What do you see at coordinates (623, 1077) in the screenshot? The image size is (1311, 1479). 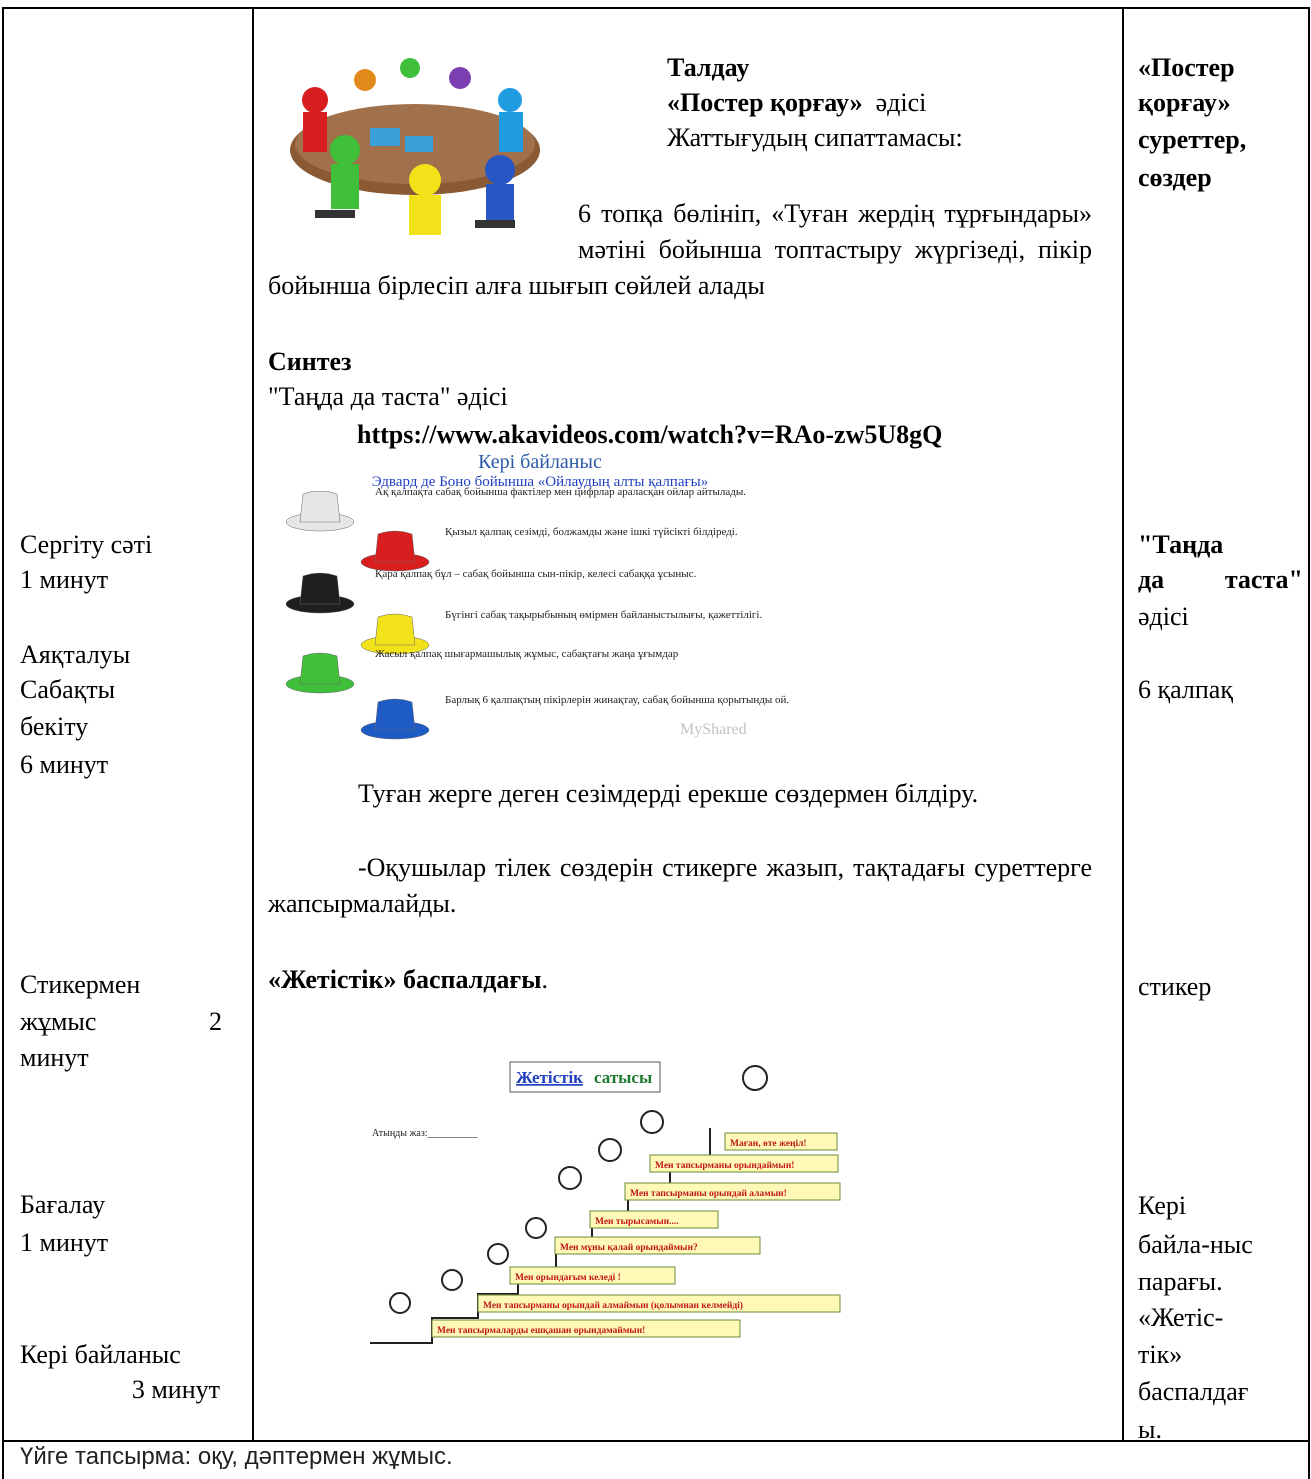 I see `image-title-rest: сатысы` at bounding box center [623, 1077].